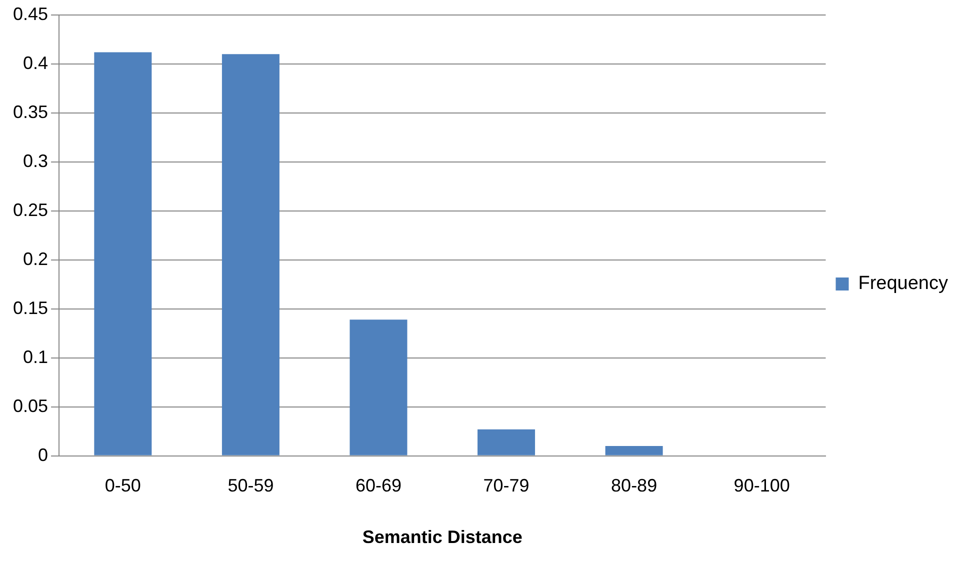 This screenshot has height=563, width=978. Describe the element at coordinates (35, 62) in the screenshot. I see `y-tick-label: 0.4` at that location.